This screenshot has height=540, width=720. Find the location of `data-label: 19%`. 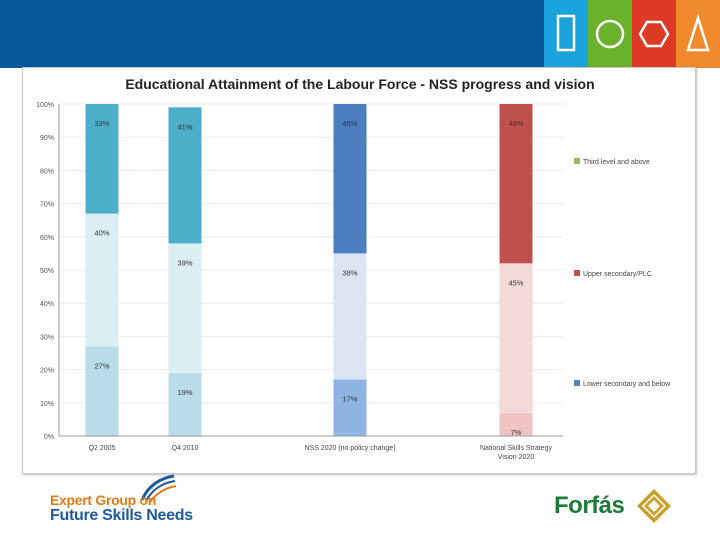

data-label: 19% is located at coordinates (184, 392).